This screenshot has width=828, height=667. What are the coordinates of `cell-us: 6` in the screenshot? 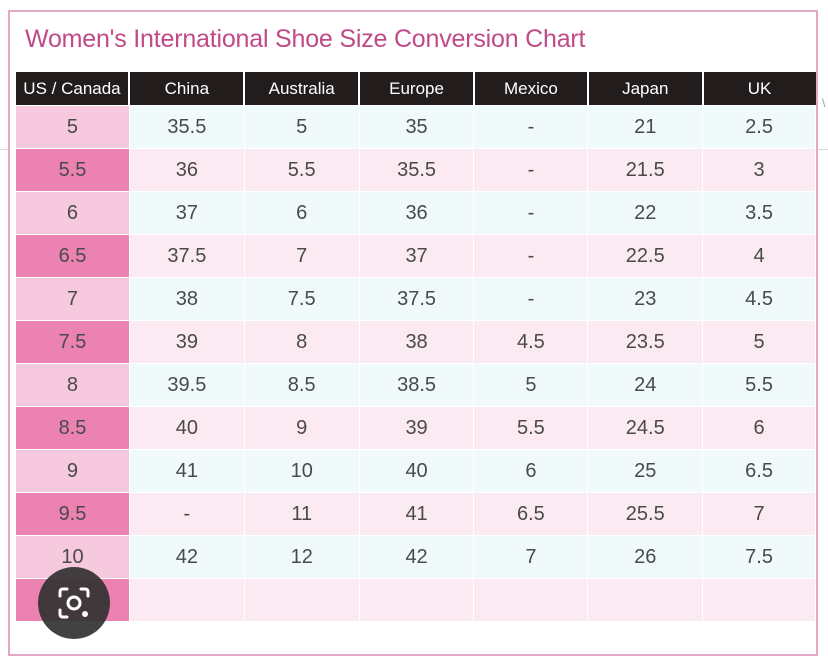 It's located at (72, 213).